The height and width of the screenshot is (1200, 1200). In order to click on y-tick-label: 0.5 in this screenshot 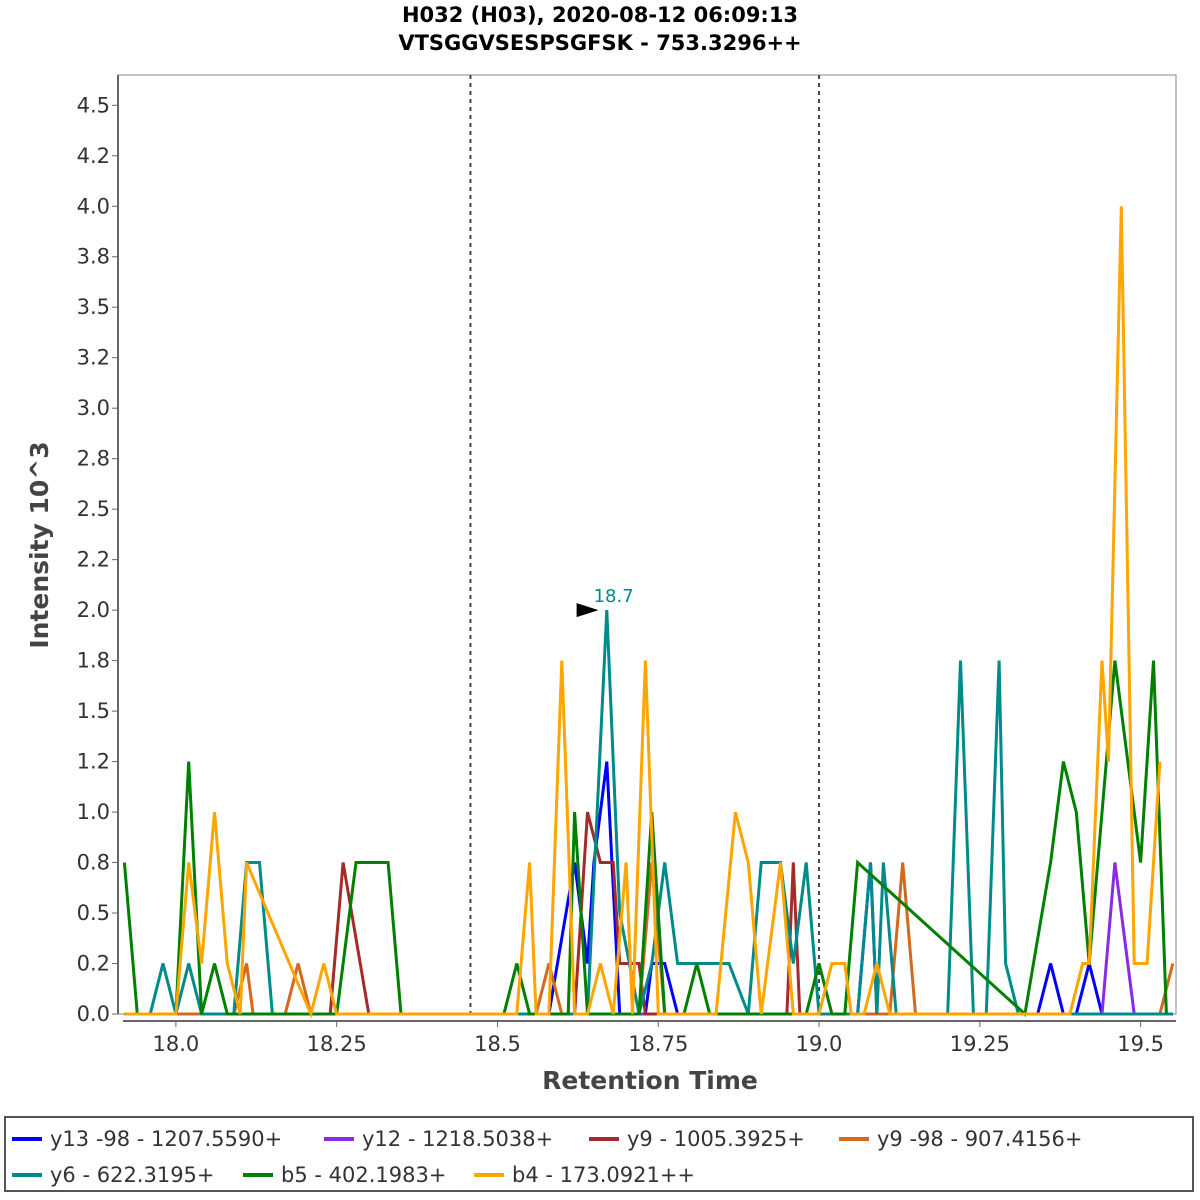, I will do `click(93, 913)`.